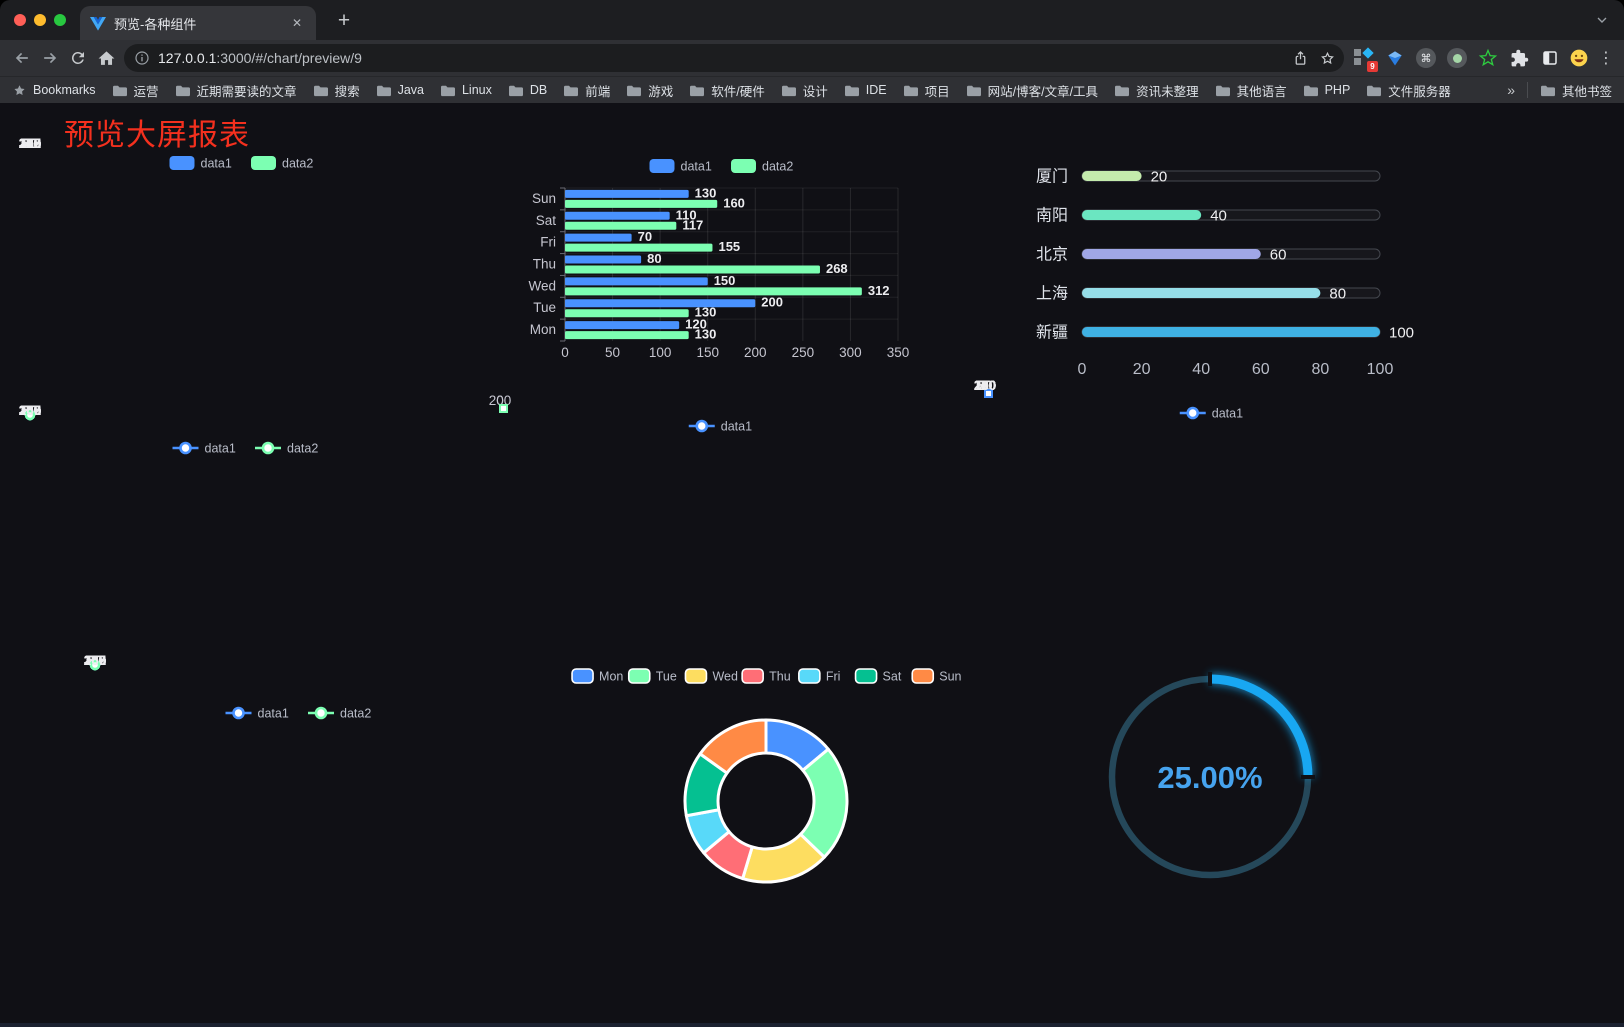  I want to click on bookmark-folder-3: Java, so click(400, 90).